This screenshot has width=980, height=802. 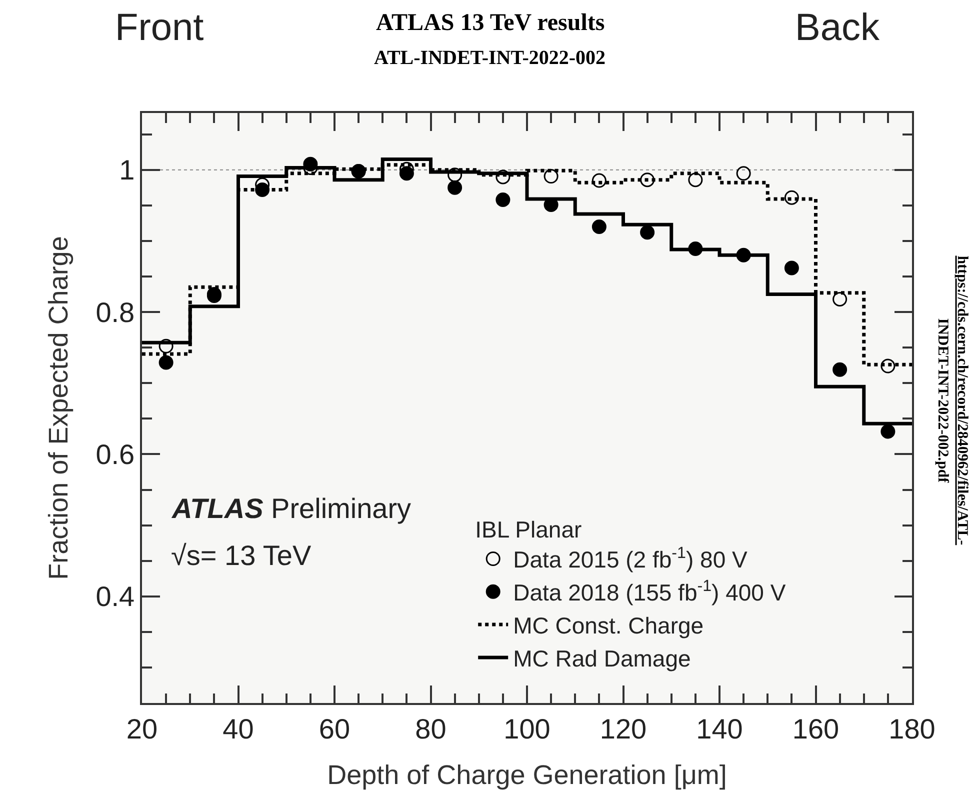 What do you see at coordinates (837, 28) in the screenshot?
I see `text: Back` at bounding box center [837, 28].